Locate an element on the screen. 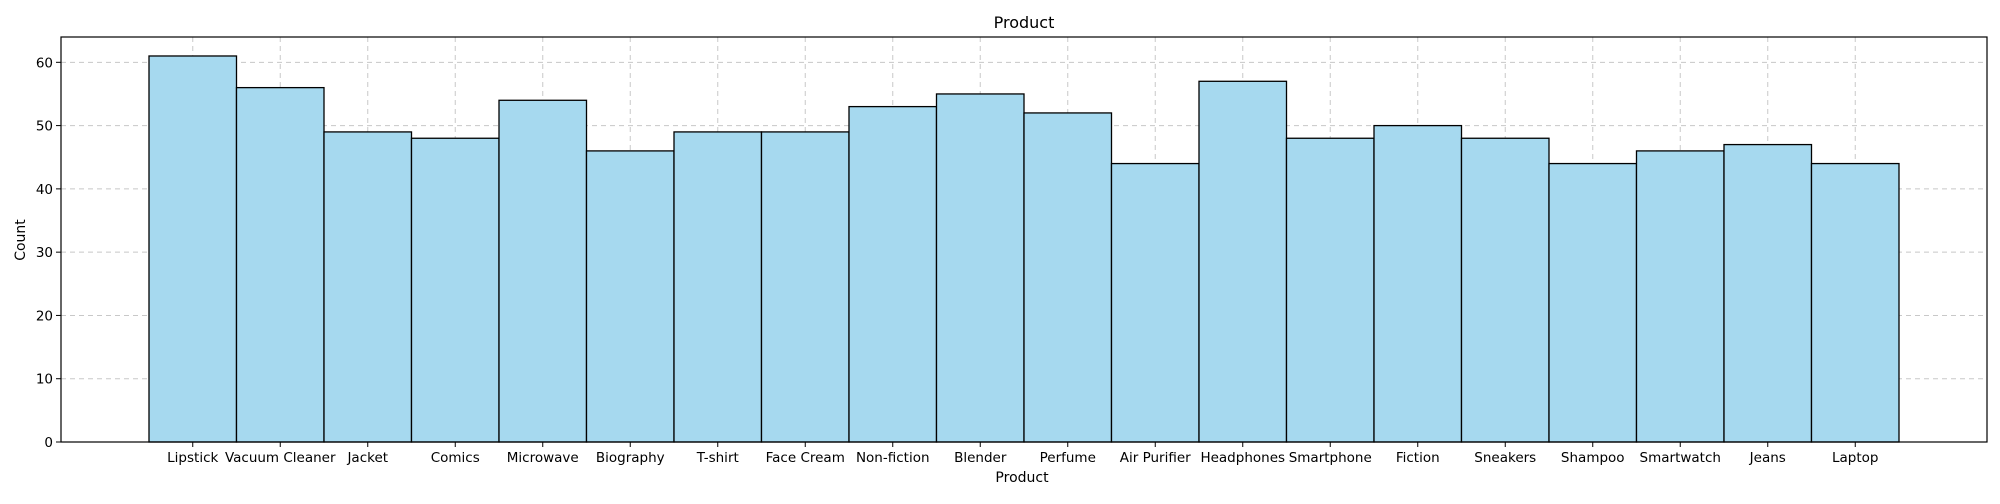 Image resolution: width=2000 pixels, height=504 pixels. x-tick-label: Smartphone is located at coordinates (1330, 458).